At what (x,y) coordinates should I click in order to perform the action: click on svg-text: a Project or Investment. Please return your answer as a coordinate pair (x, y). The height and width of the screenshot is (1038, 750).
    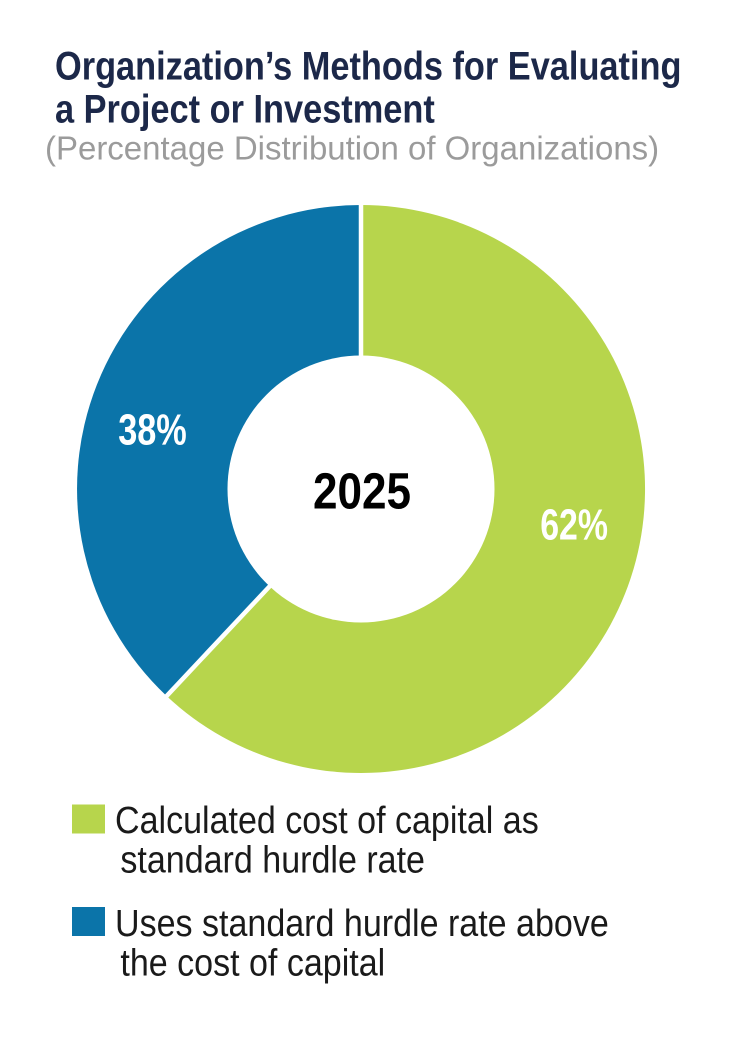
    Looking at the image, I should click on (245, 108).